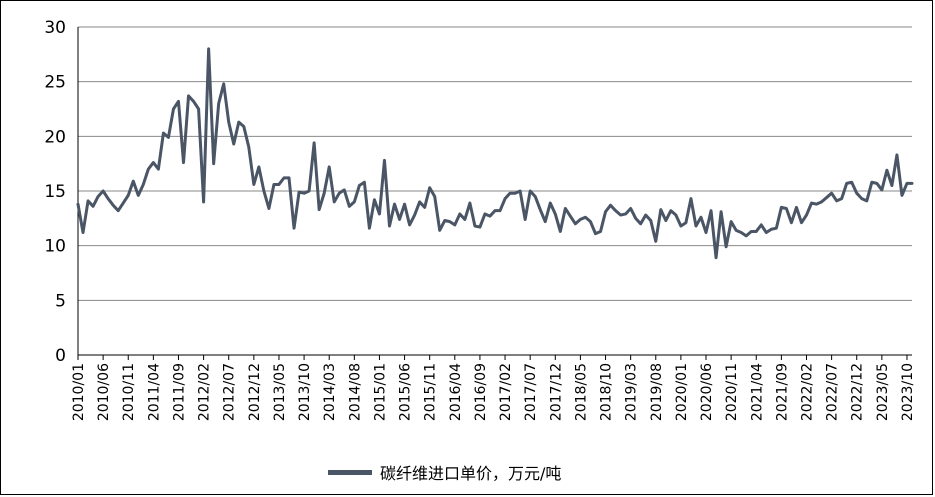 The height and width of the screenshot is (497, 935). What do you see at coordinates (456, 392) in the screenshot?
I see `x-tick-label: 2016/04` at bounding box center [456, 392].